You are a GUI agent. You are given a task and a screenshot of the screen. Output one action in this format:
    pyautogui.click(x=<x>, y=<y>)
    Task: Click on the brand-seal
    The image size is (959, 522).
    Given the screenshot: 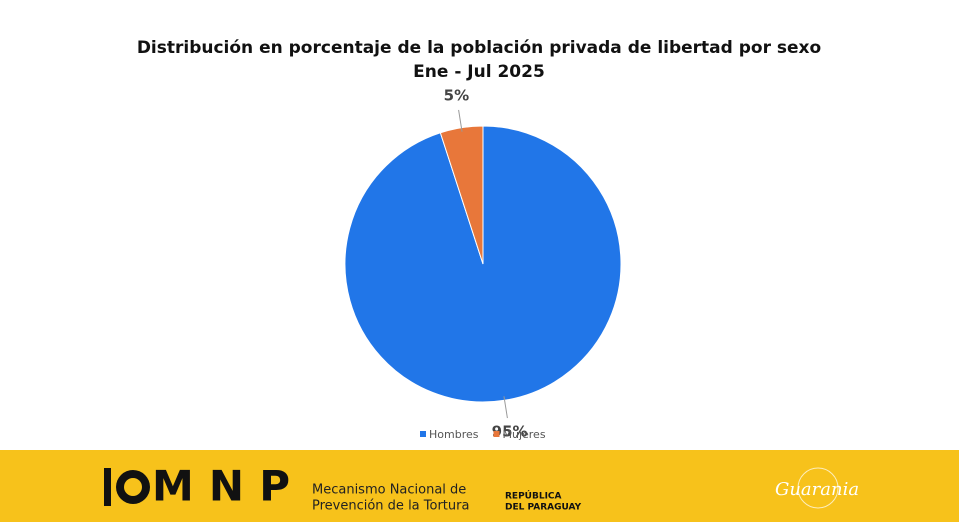 What is the action you would take?
    pyautogui.click(x=818, y=488)
    